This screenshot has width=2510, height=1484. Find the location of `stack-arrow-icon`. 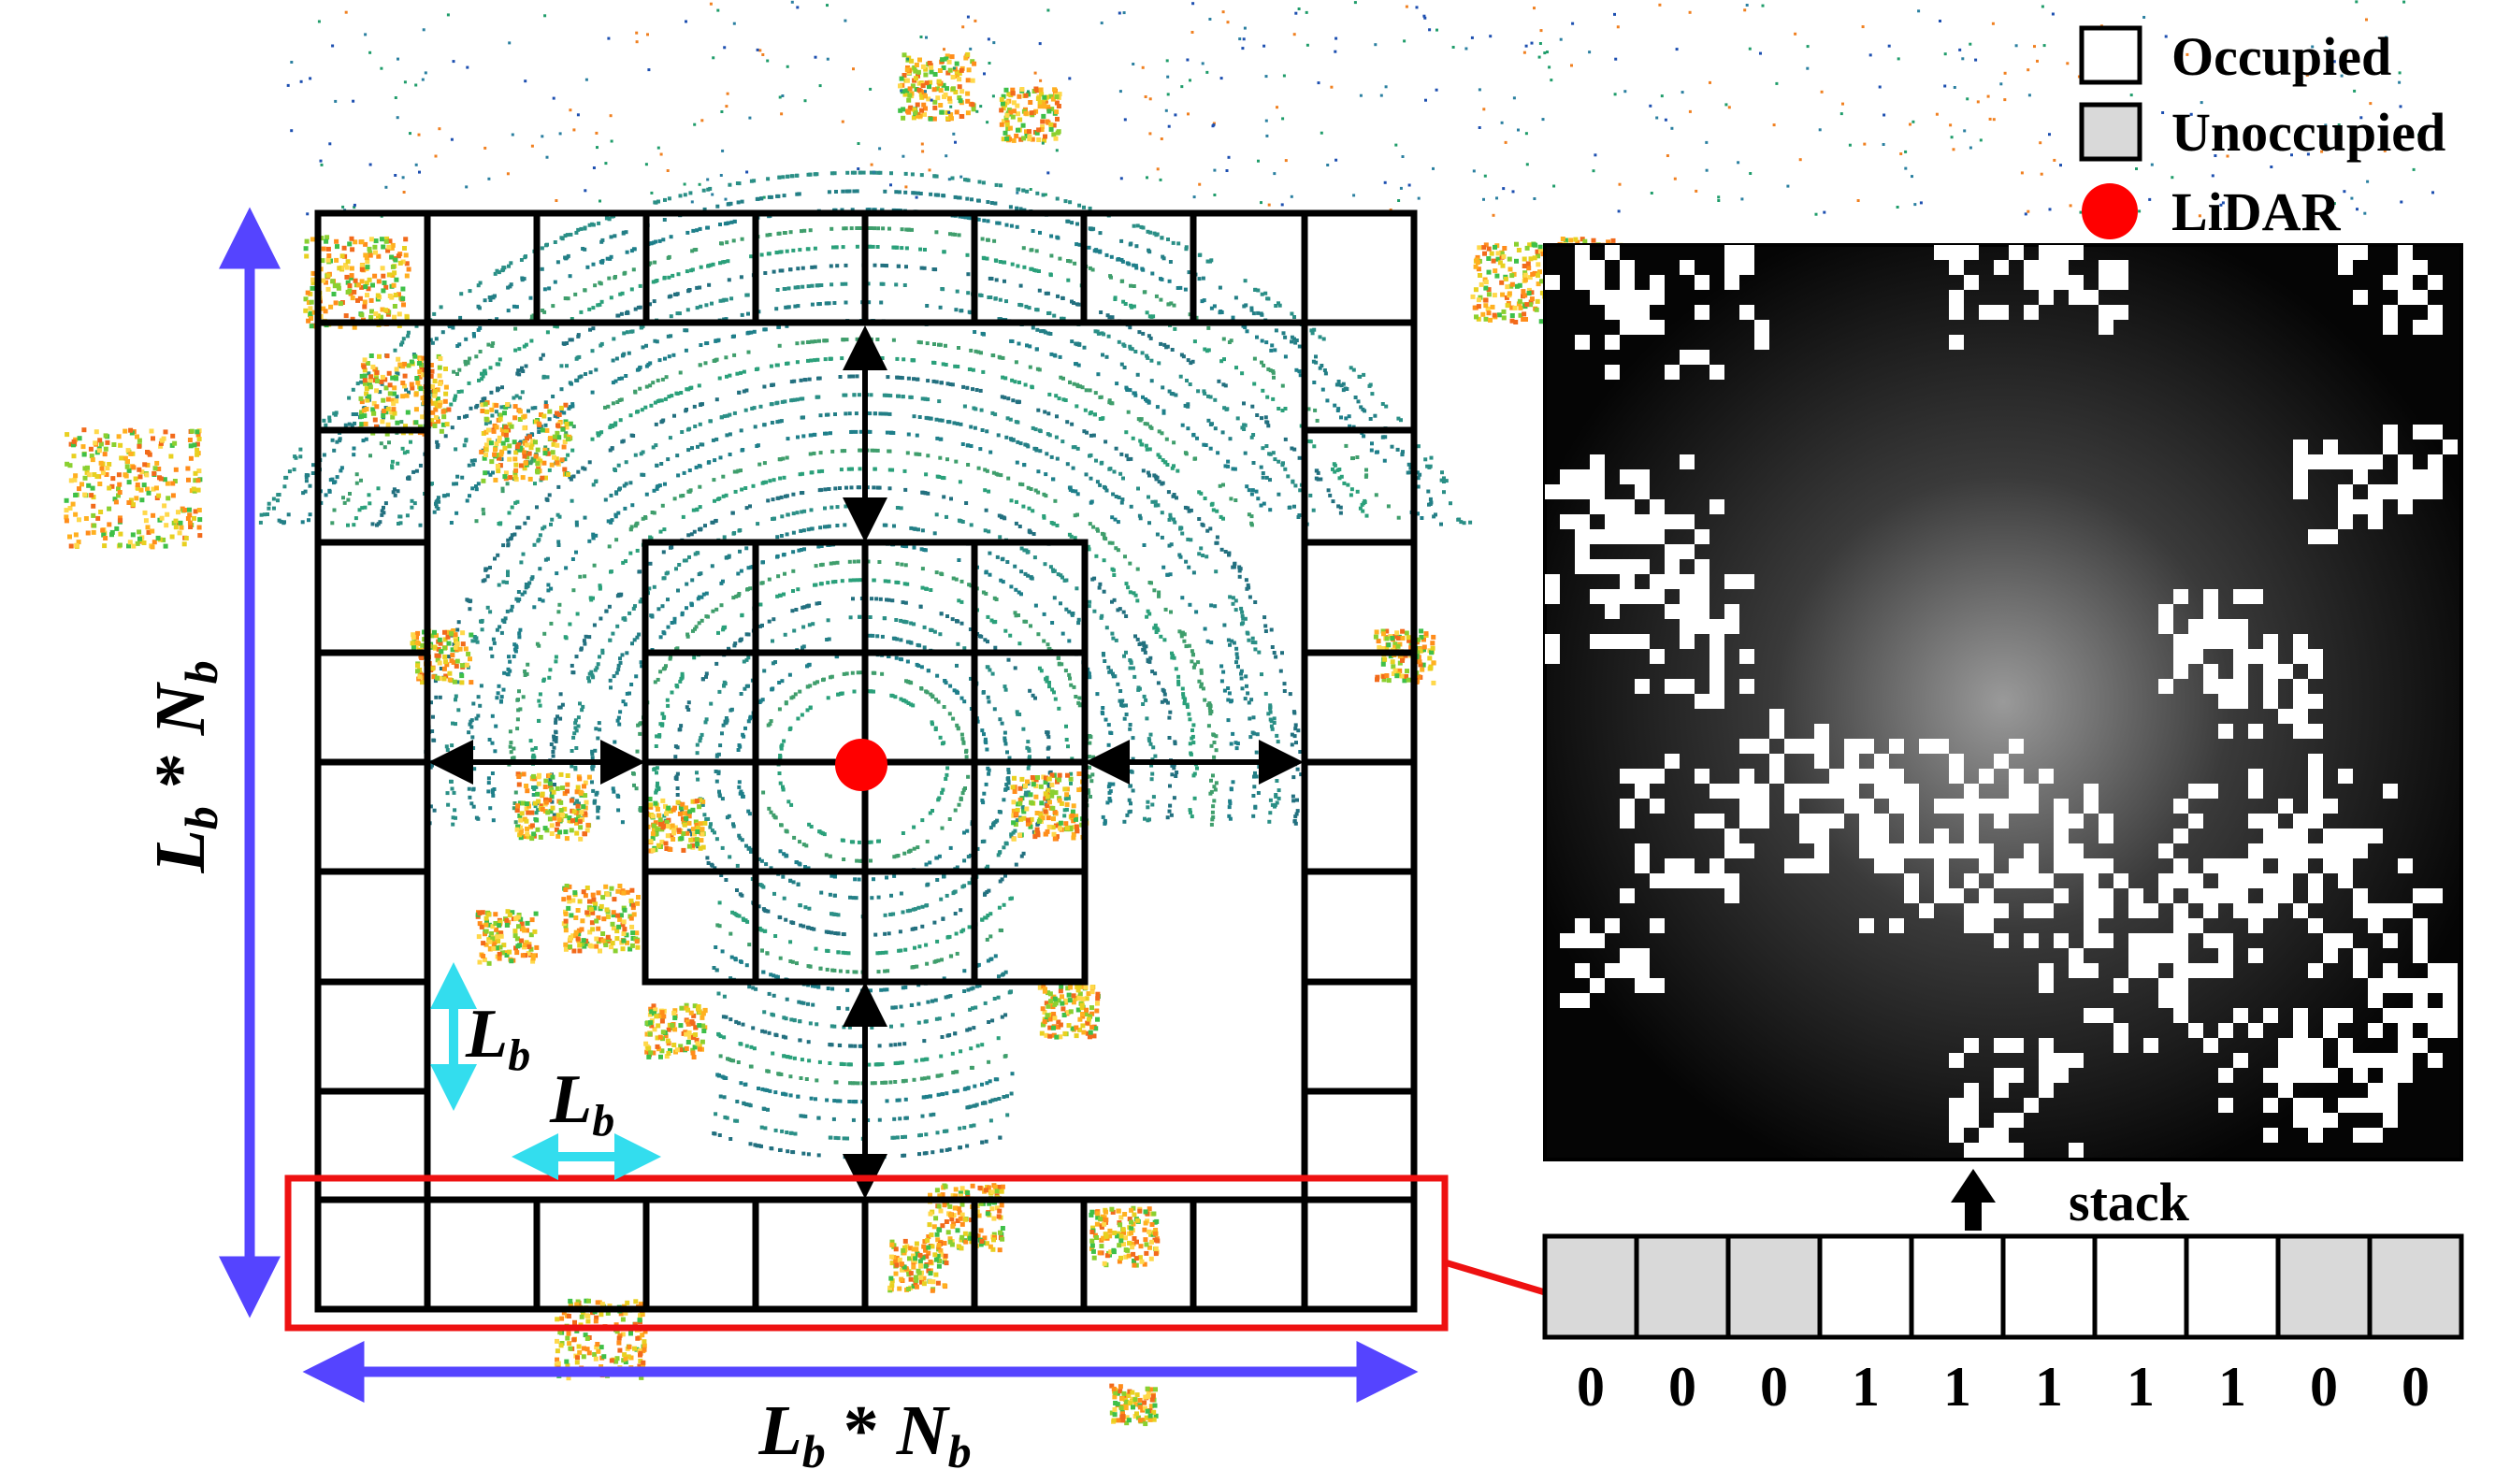

stack-arrow-icon is located at coordinates (1973, 1200).